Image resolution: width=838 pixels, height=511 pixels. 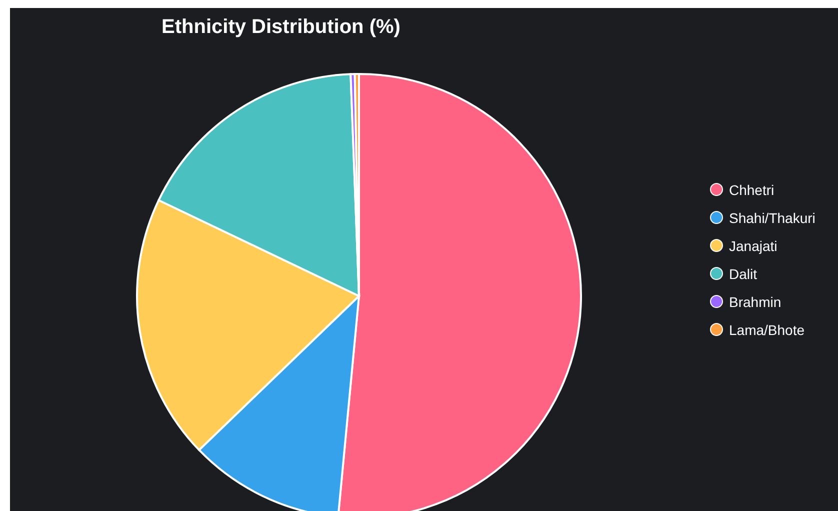 What do you see at coordinates (766, 330) in the screenshot?
I see `legend-label: Lama/Bhote` at bounding box center [766, 330].